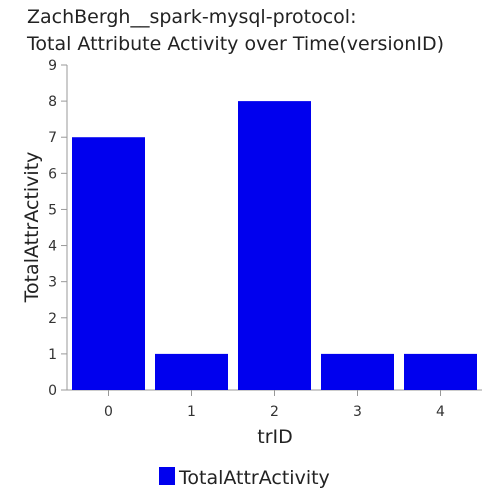 The width and height of the screenshot is (500, 504). What do you see at coordinates (357, 412) in the screenshot?
I see `x-tick-label: 3` at bounding box center [357, 412].